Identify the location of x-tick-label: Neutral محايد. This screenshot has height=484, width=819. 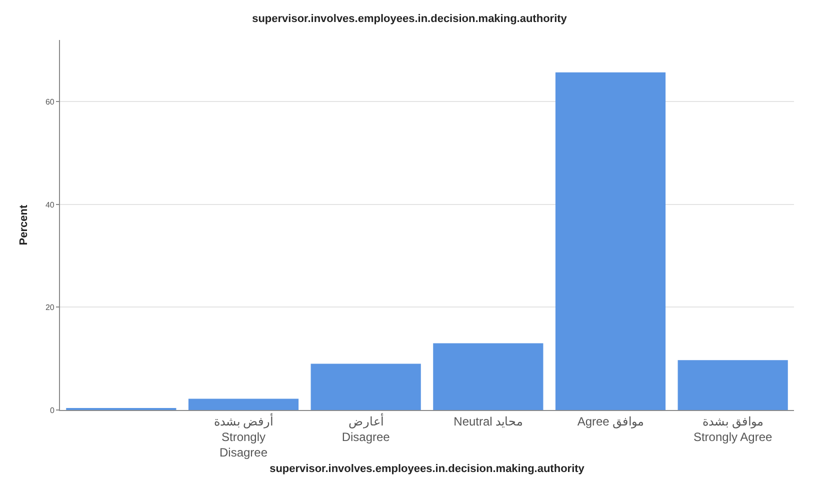
(488, 421).